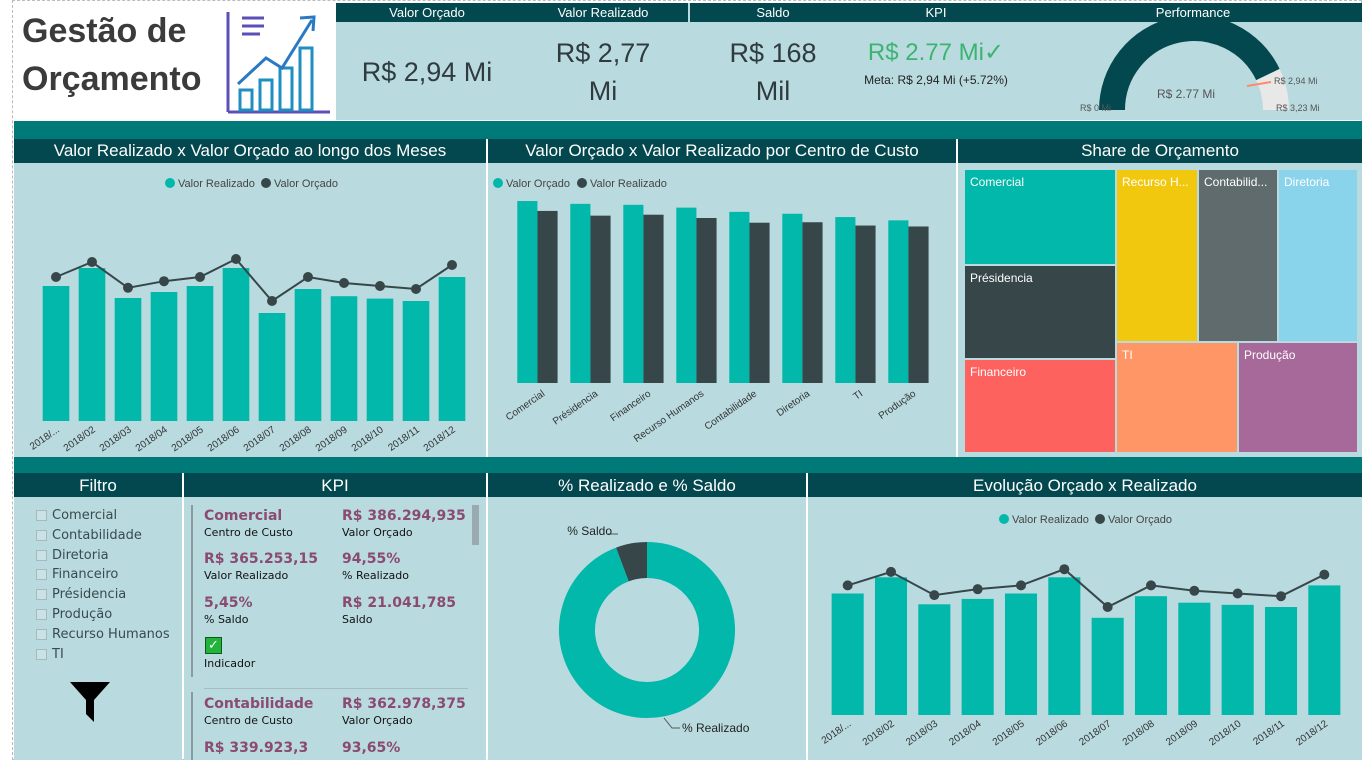 The width and height of the screenshot is (1368, 762). What do you see at coordinates (335, 485) in the screenshot?
I see `kpi-panel-title: KPI` at bounding box center [335, 485].